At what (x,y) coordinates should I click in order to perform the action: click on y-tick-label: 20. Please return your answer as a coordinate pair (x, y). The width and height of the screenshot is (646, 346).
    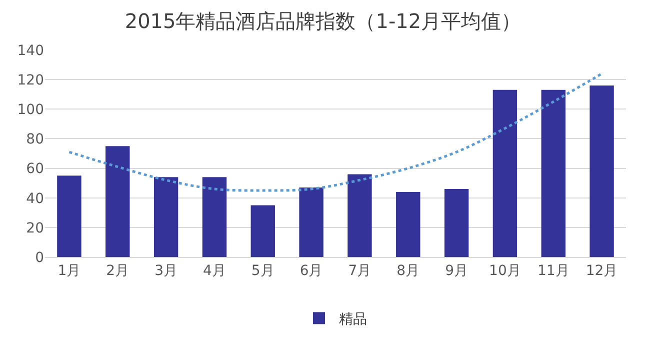
    Looking at the image, I should click on (35, 228).